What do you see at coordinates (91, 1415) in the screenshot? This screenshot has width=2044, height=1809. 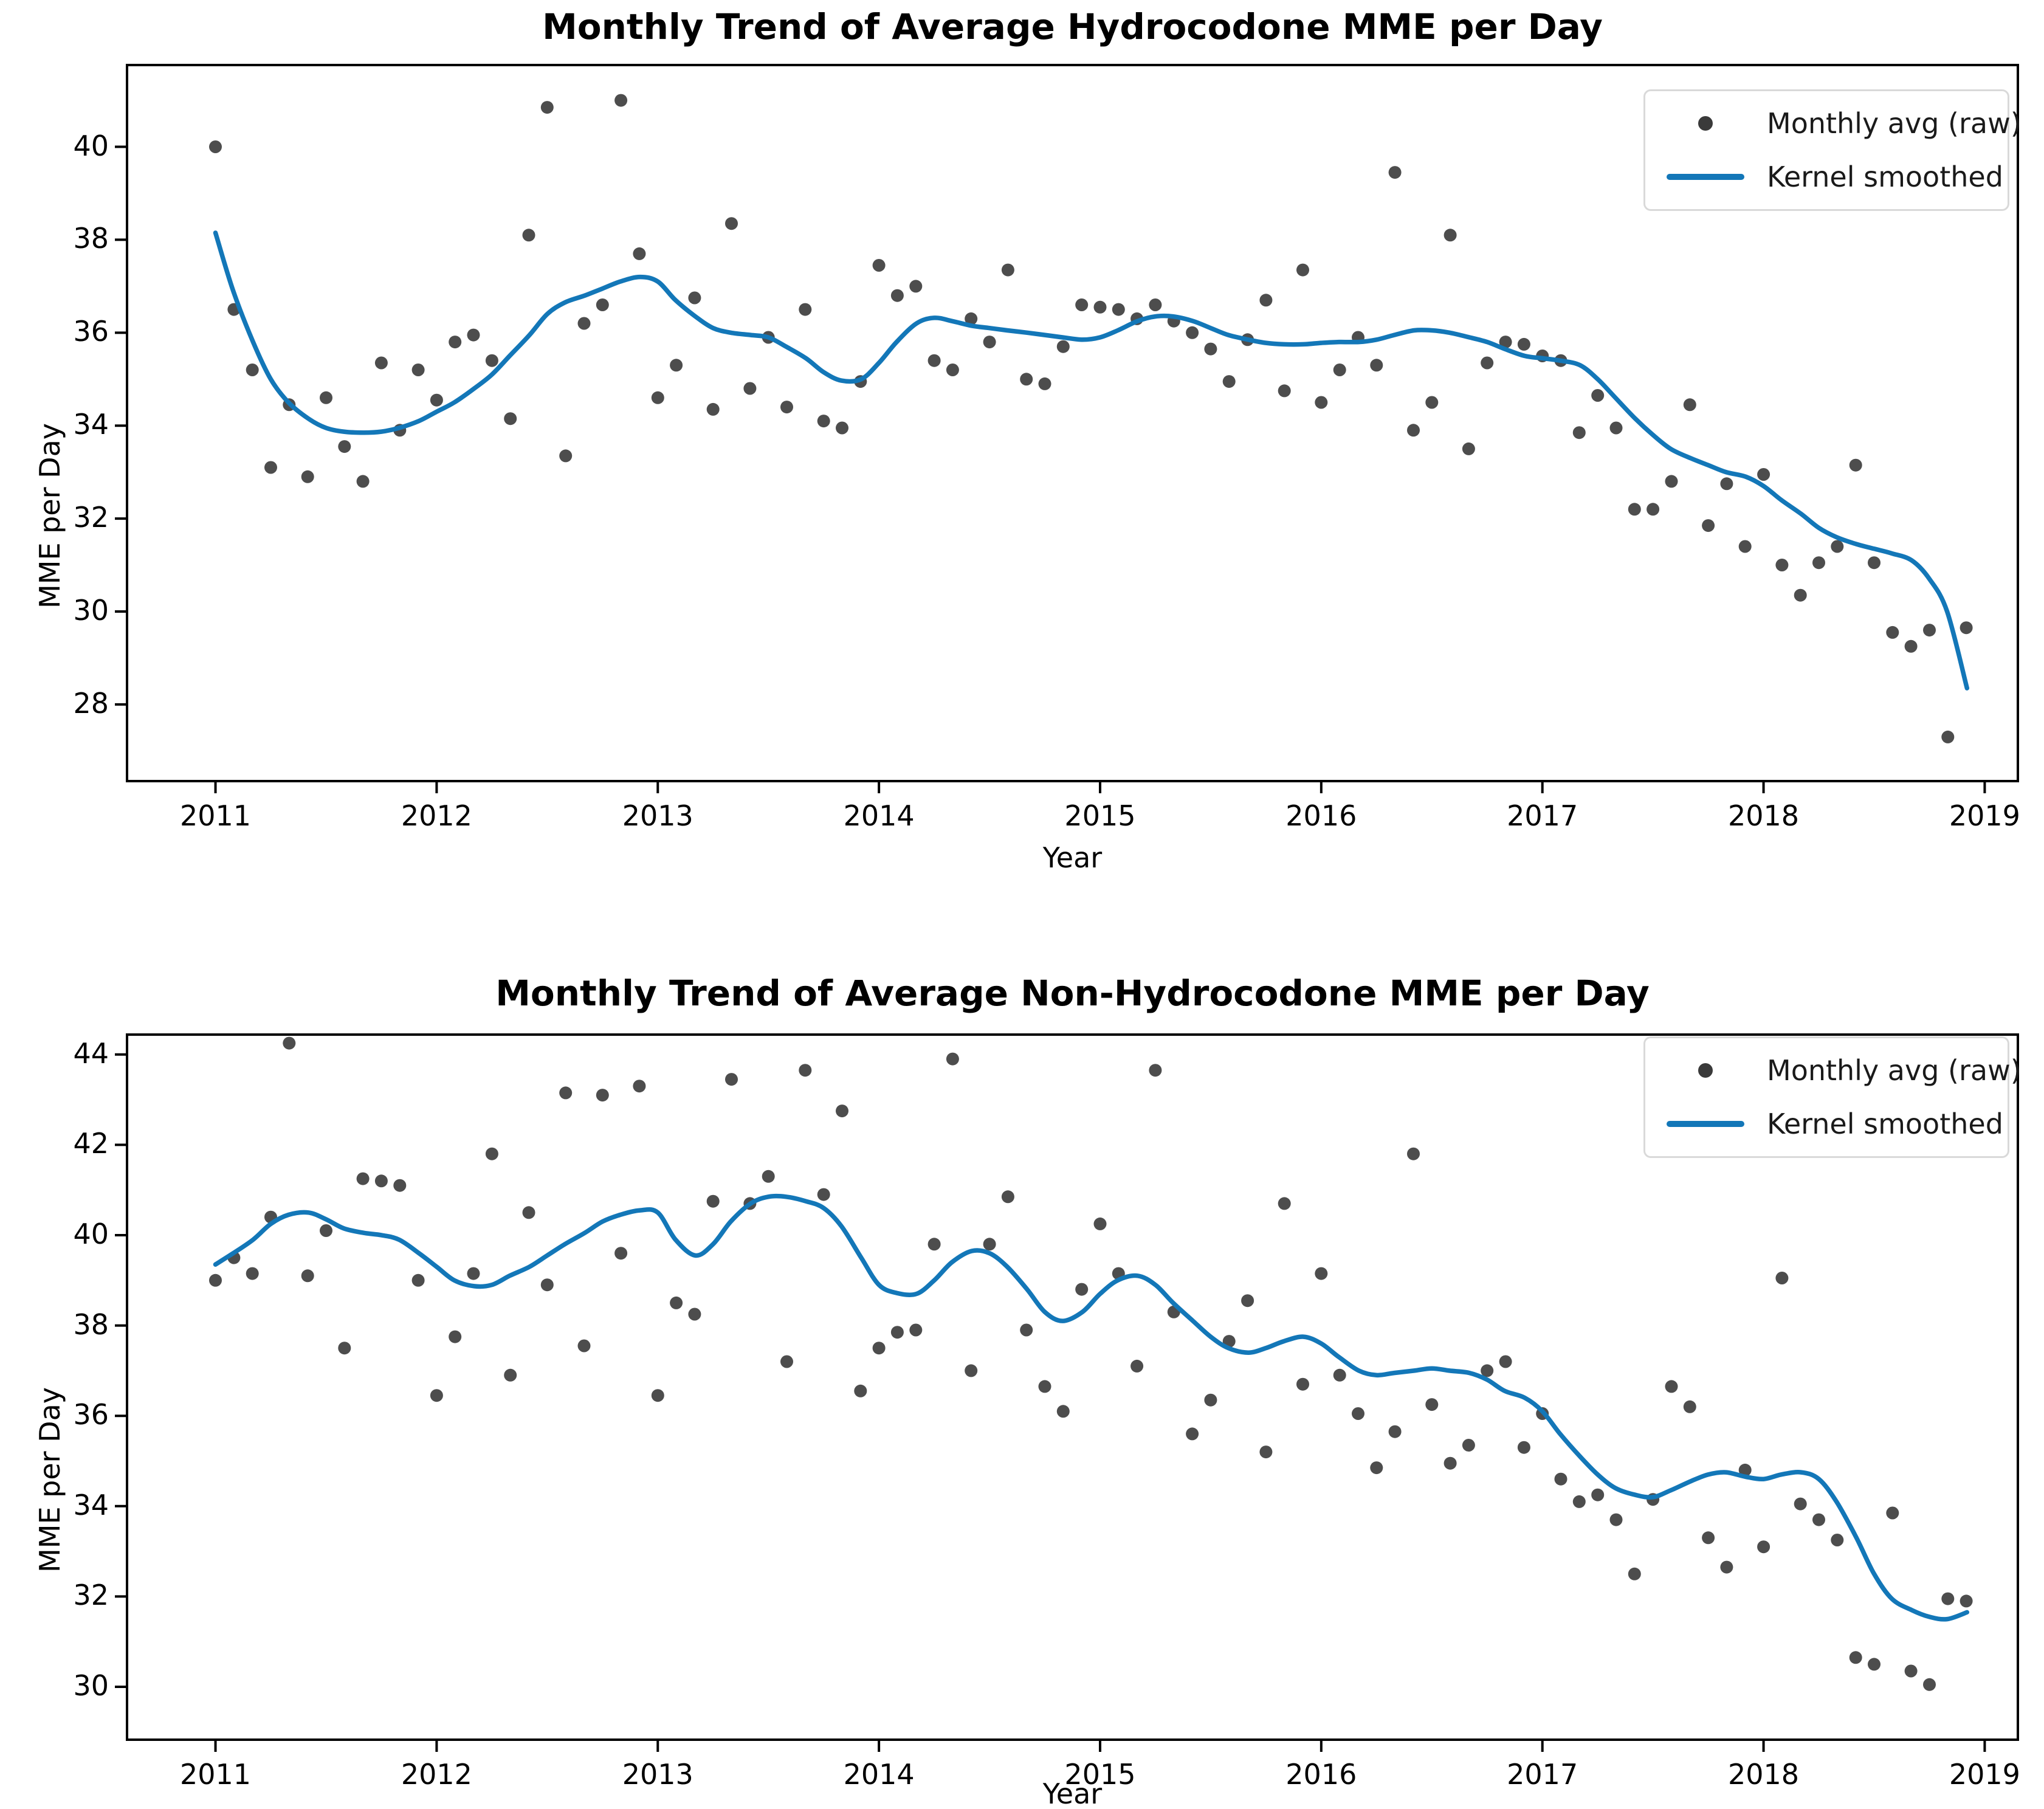 I see `y-tick-label: 36` at bounding box center [91, 1415].